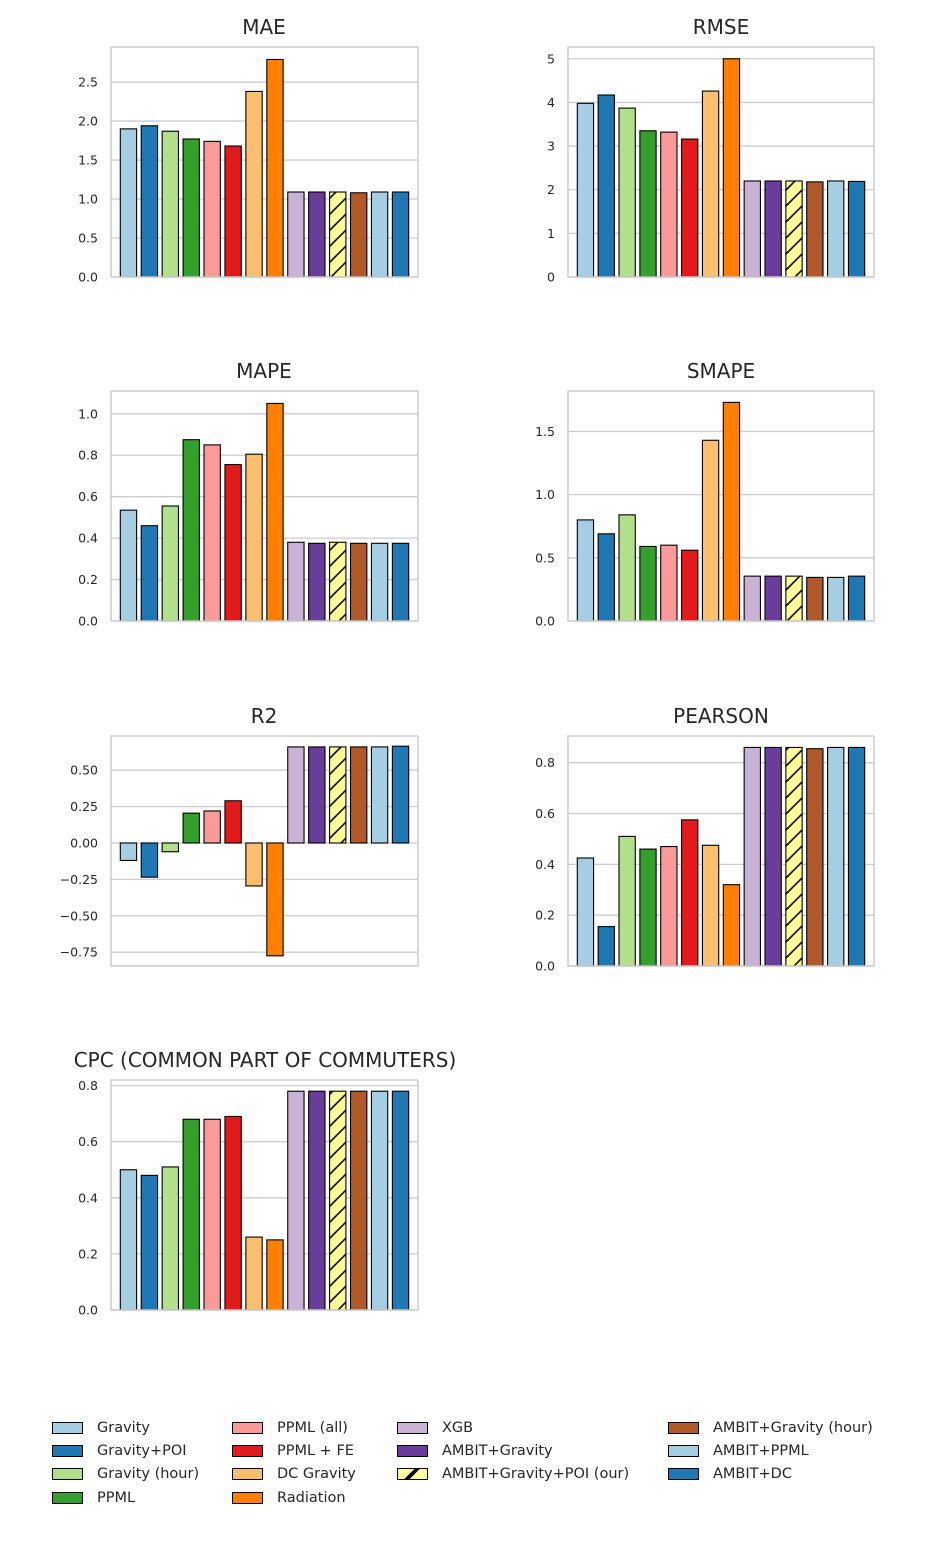 The image size is (930, 1560). What do you see at coordinates (142, 1451) in the screenshot?
I see `legend-label: Gravity+POI` at bounding box center [142, 1451].